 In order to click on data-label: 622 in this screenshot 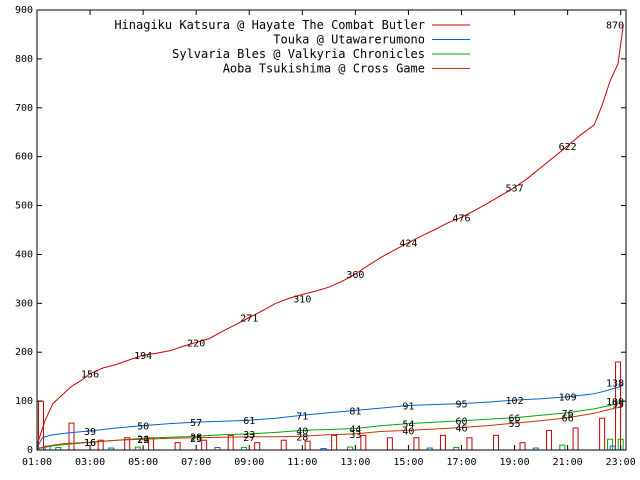, I will do `click(568, 147)`.